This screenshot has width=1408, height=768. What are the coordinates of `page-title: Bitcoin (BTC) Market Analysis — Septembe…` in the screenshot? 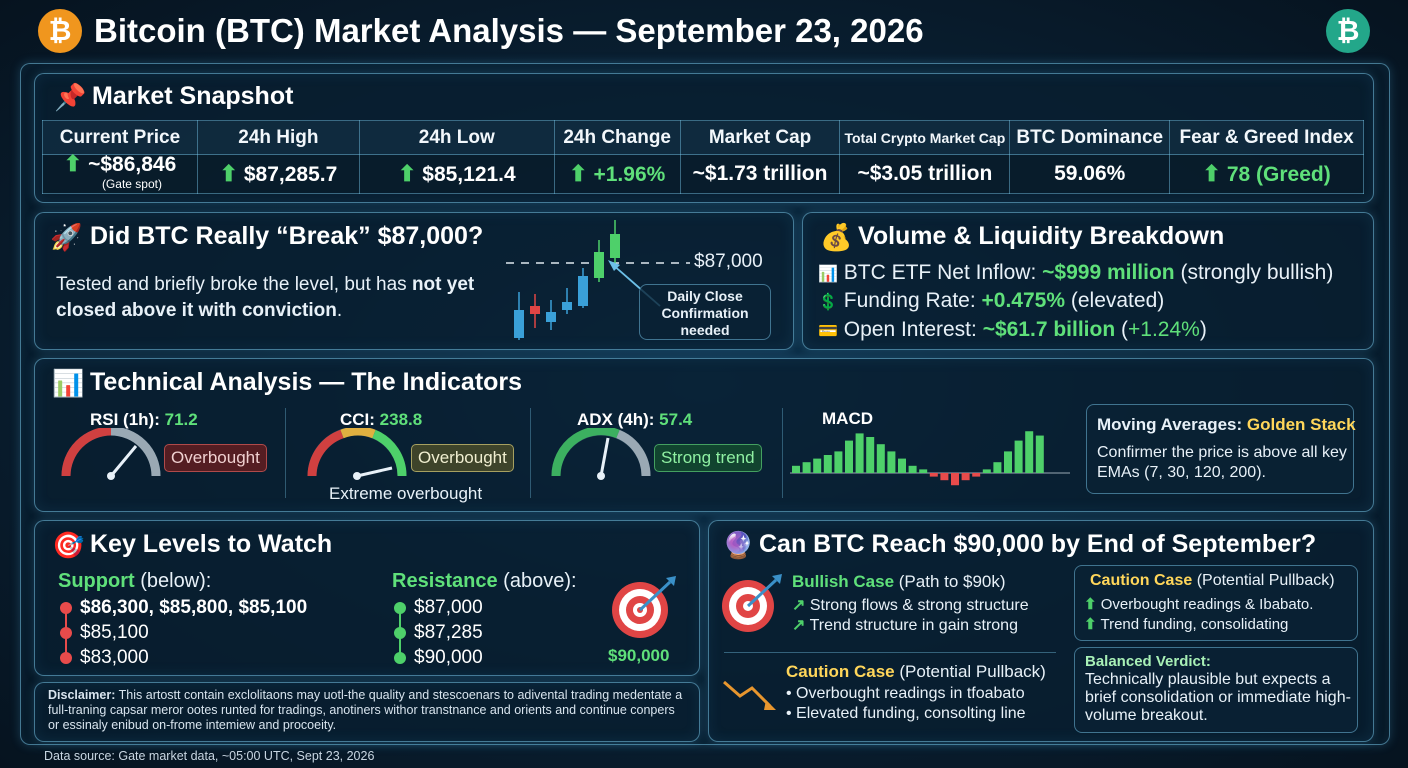 It's located at (509, 30).